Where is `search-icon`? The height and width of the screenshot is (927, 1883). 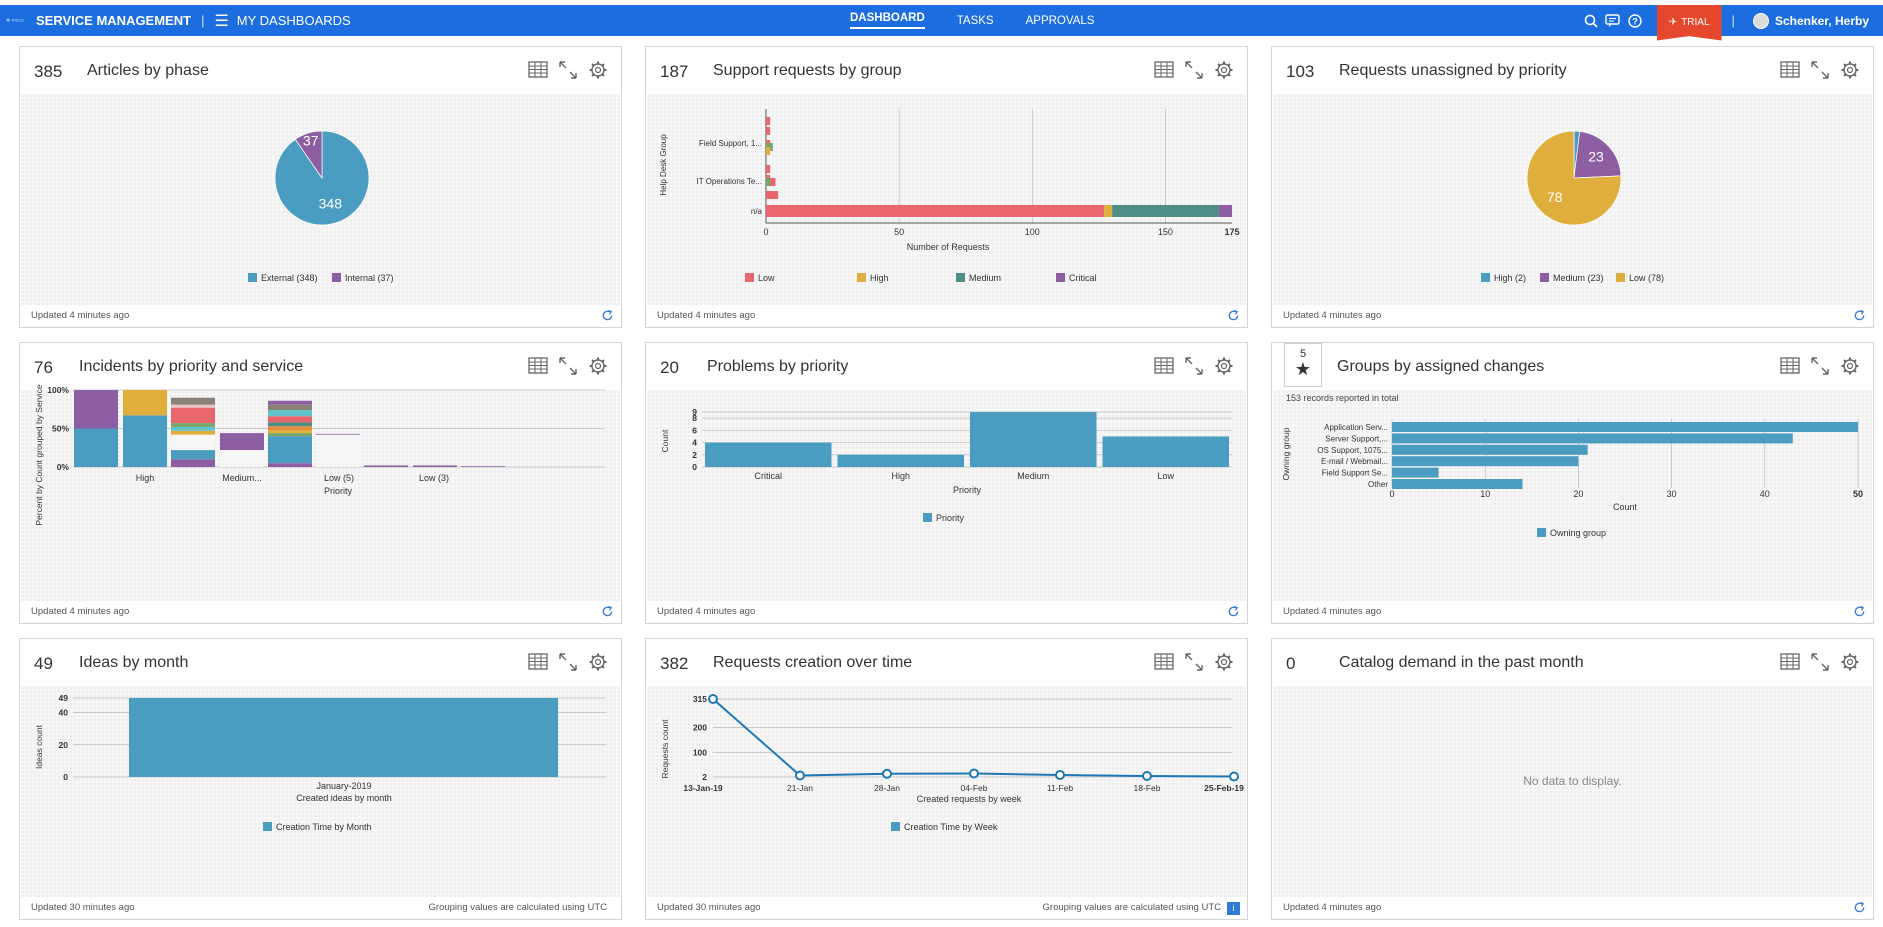 search-icon is located at coordinates (1591, 21).